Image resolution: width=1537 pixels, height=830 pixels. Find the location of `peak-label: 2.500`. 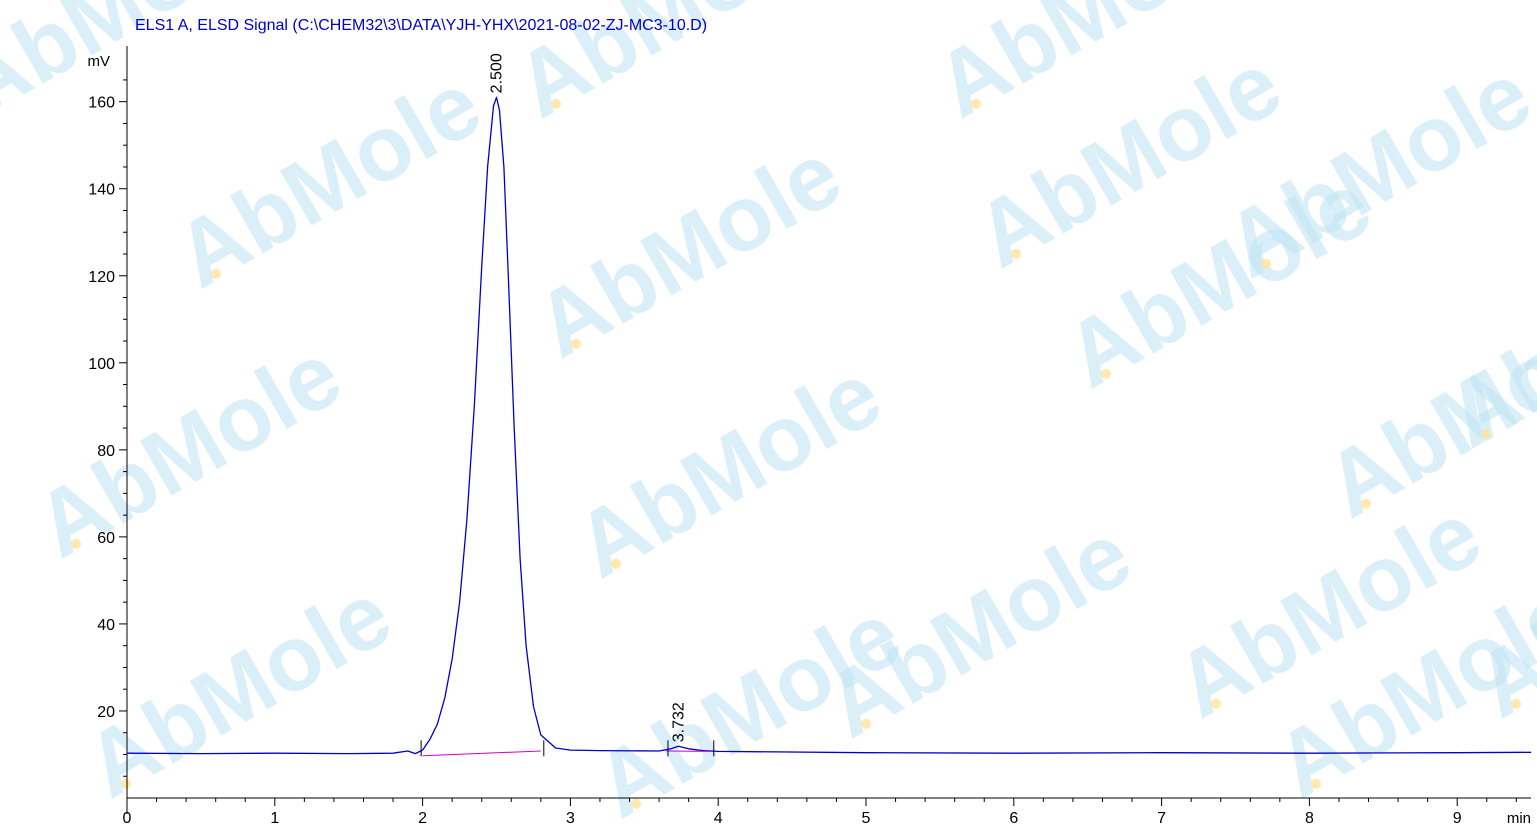

peak-label: 2.500 is located at coordinates (497, 73).